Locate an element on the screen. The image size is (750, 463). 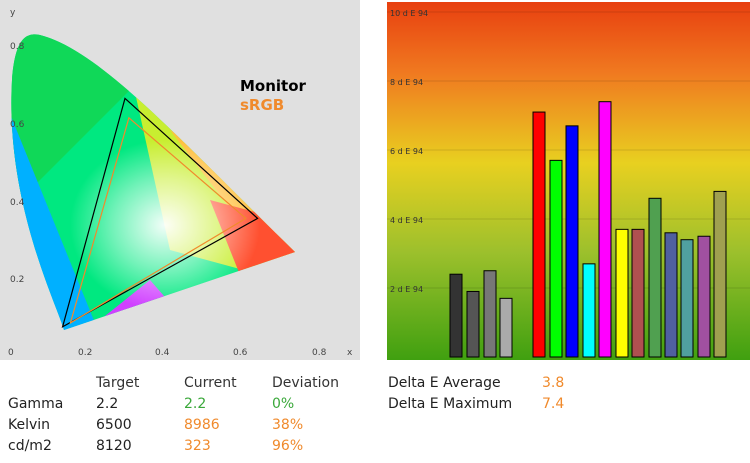
srgb-gamut-triangle is located at coordinates (158, 220).